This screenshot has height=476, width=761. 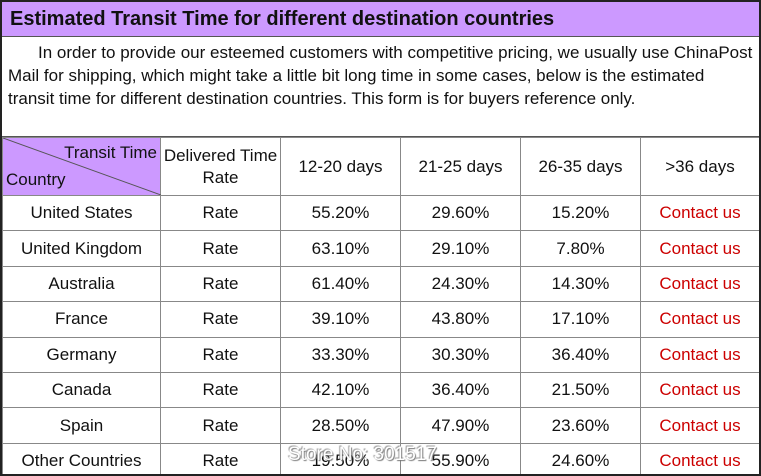 What do you see at coordinates (580, 458) in the screenshot?
I see `rate-cell: 24.60%` at bounding box center [580, 458].